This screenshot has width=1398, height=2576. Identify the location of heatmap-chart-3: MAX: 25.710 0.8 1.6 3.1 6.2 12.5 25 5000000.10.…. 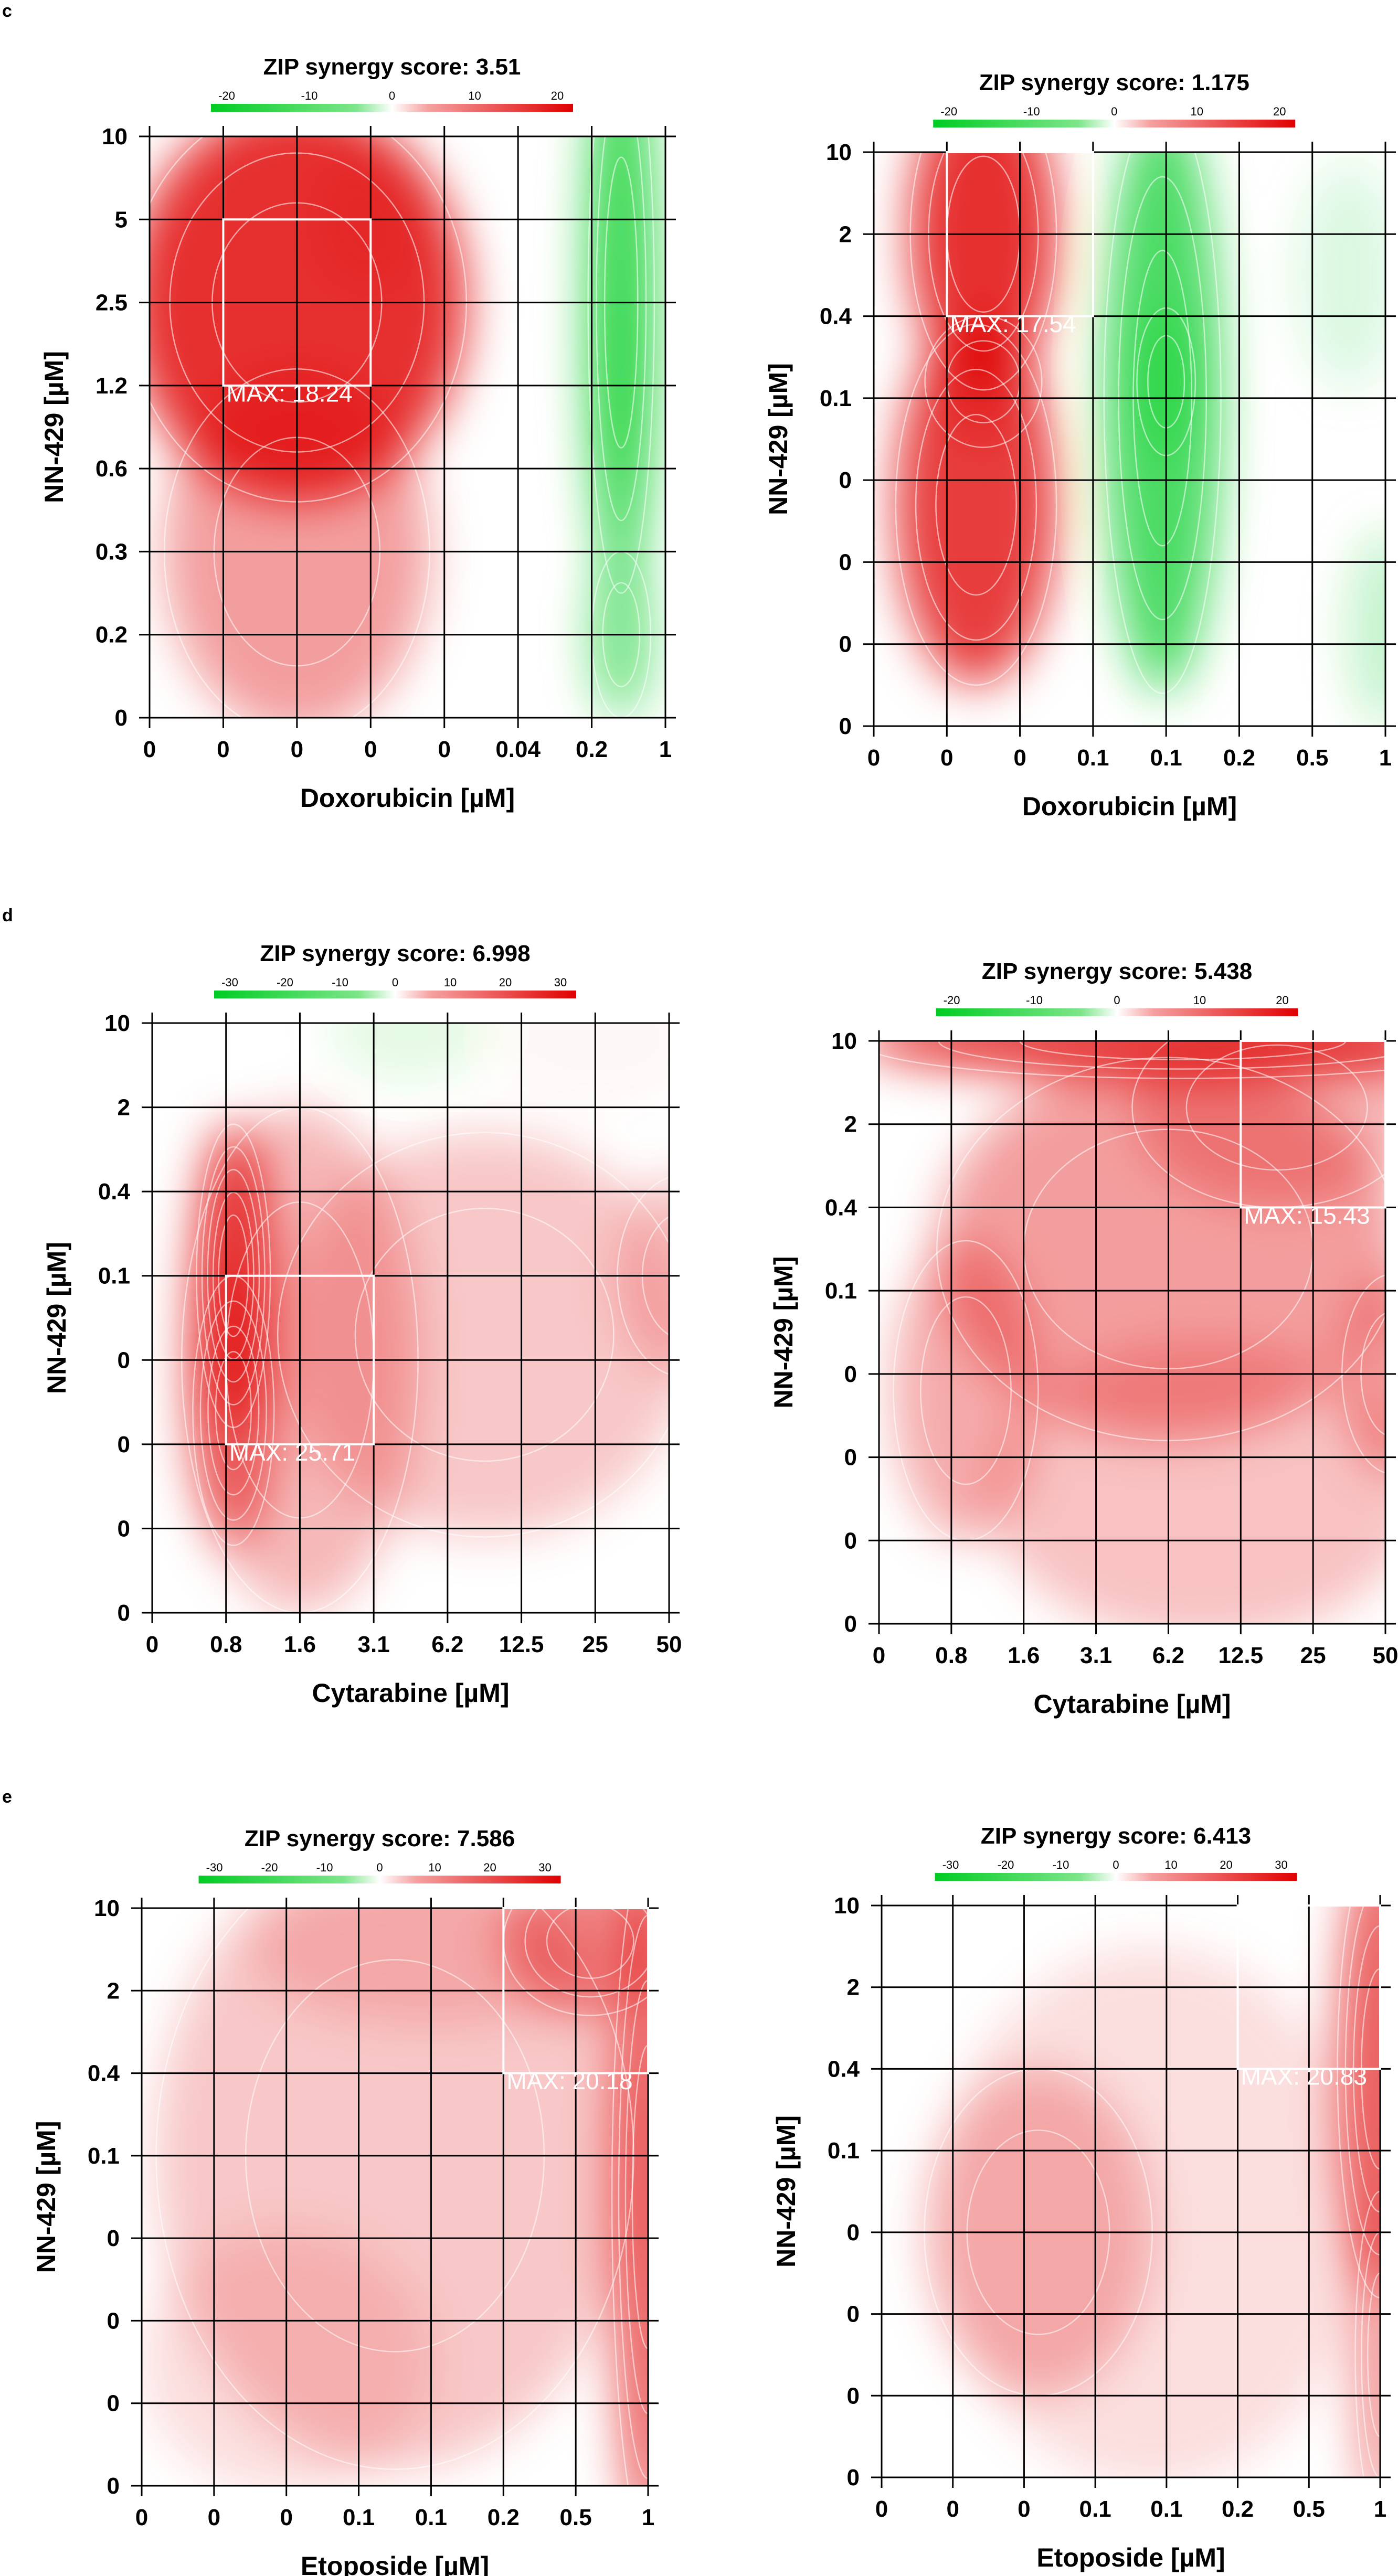
(362, 1324).